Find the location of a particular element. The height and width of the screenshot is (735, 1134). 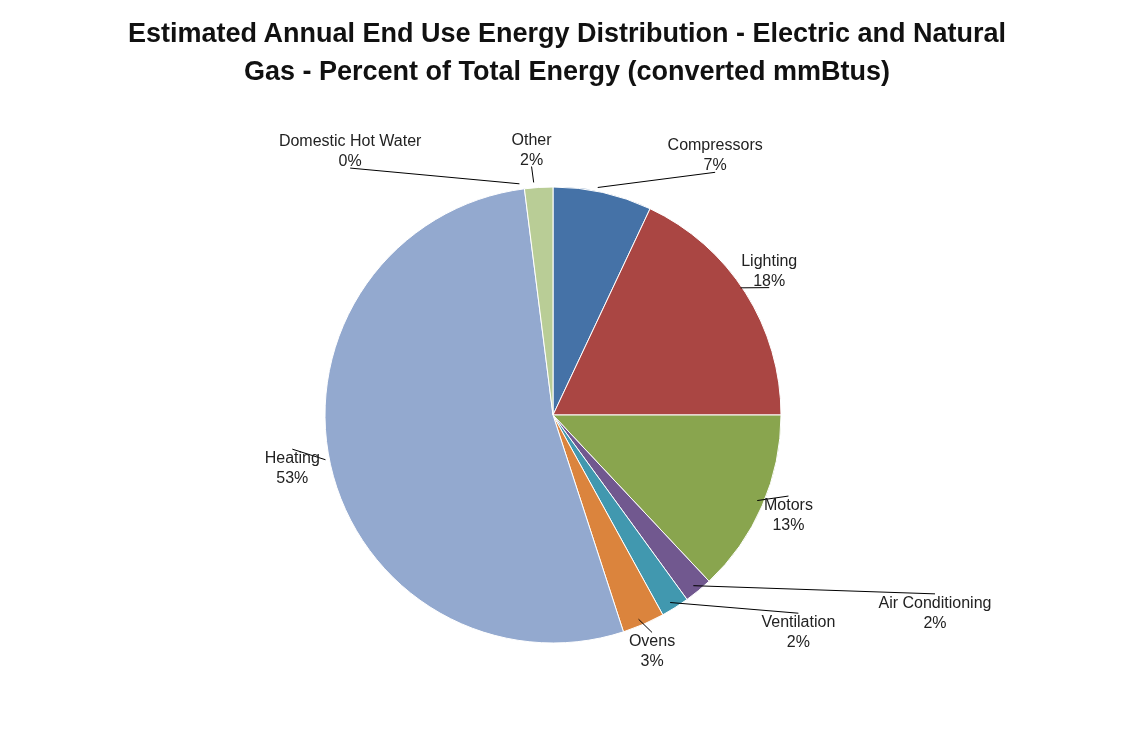

text: 0% is located at coordinates (350, 161).